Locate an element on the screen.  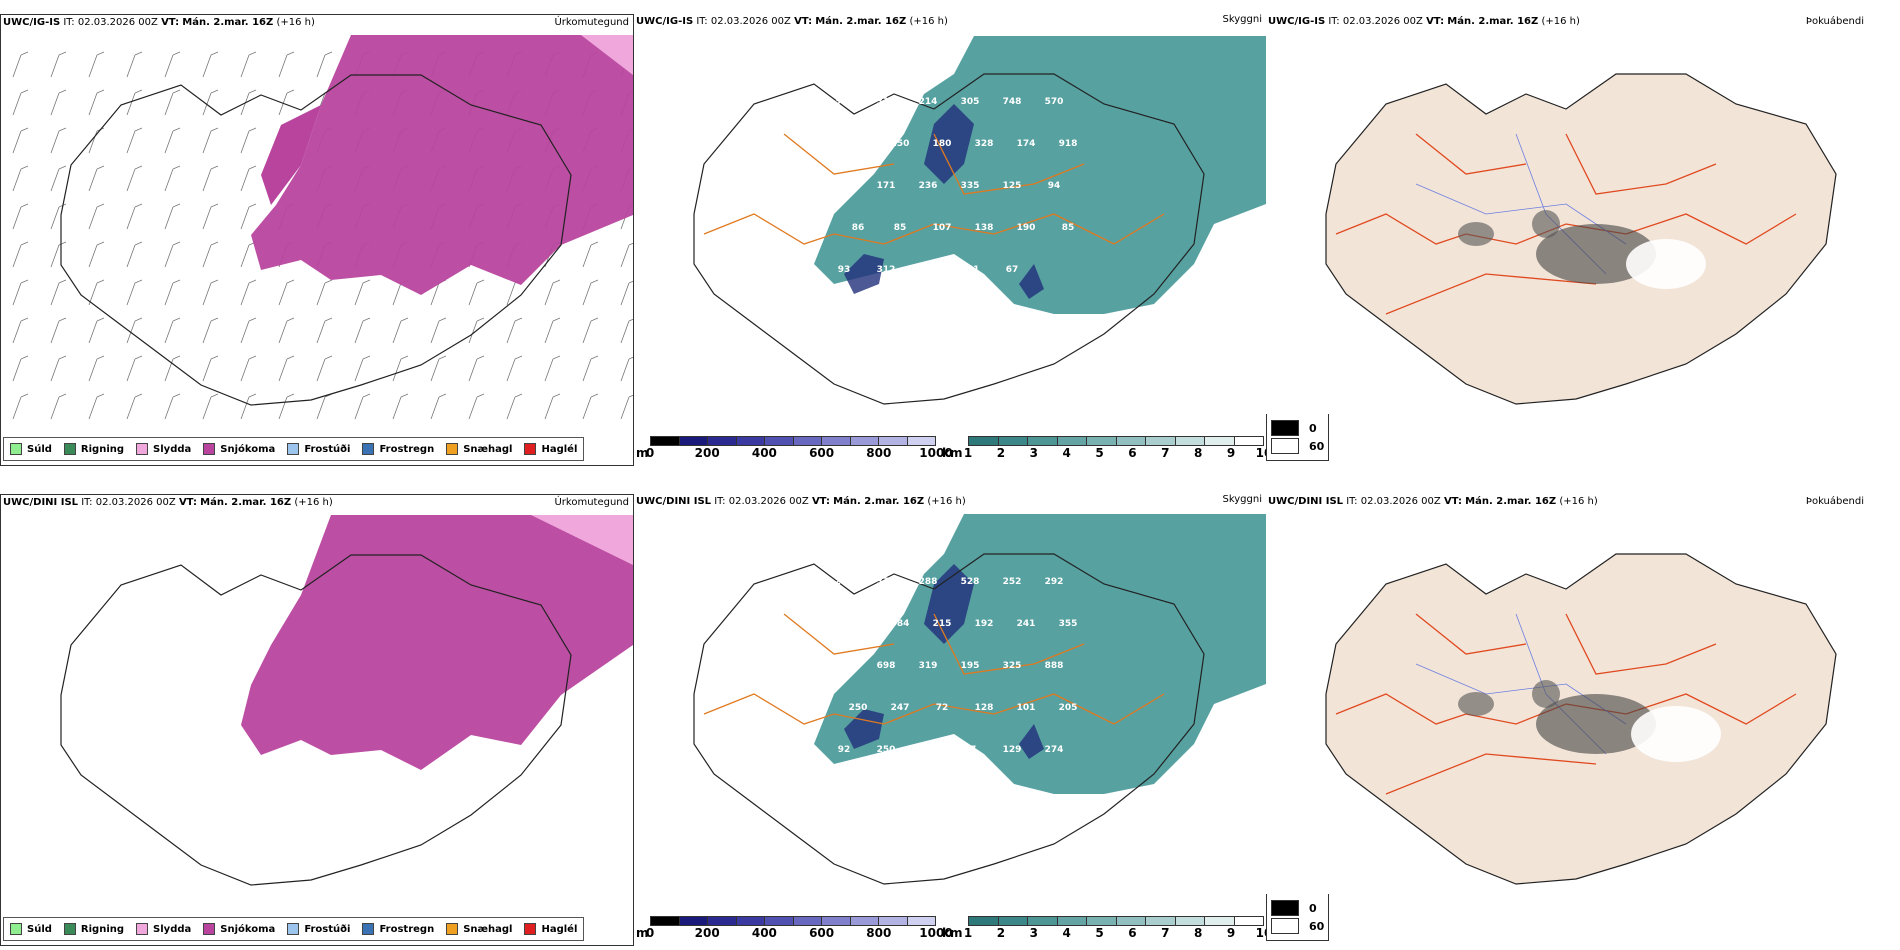
legend-item: Rigning is located at coordinates (93, 449).